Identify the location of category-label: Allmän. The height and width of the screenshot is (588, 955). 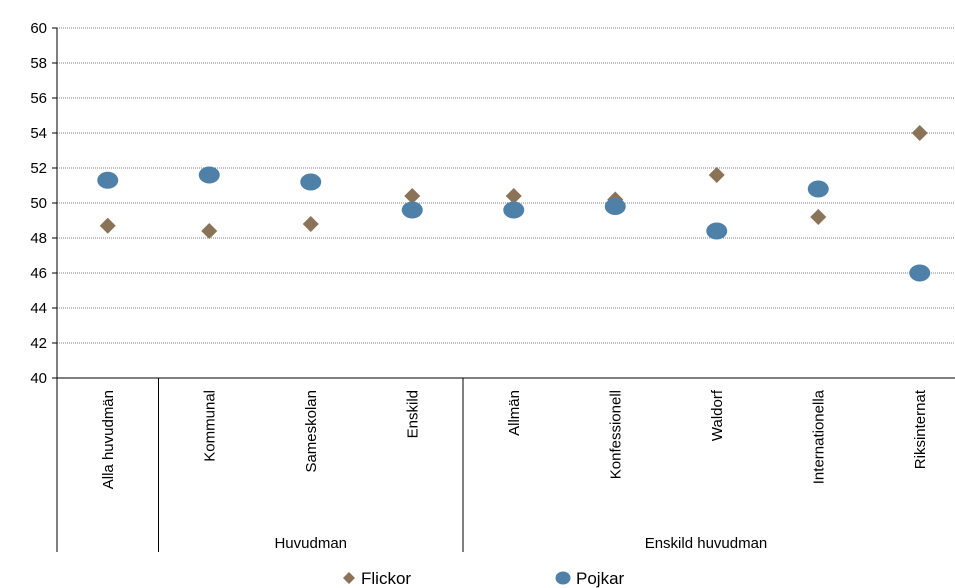
(514, 413).